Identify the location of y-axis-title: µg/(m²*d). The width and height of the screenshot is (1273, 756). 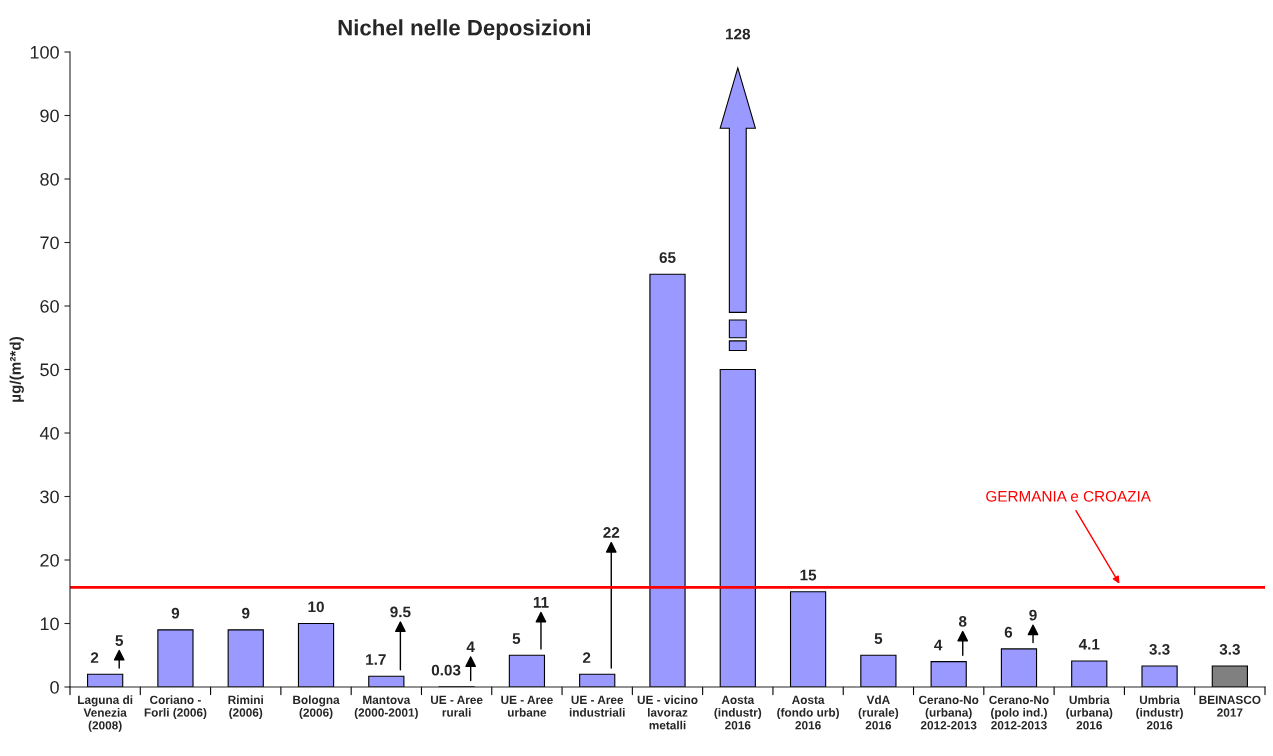
(16, 369).